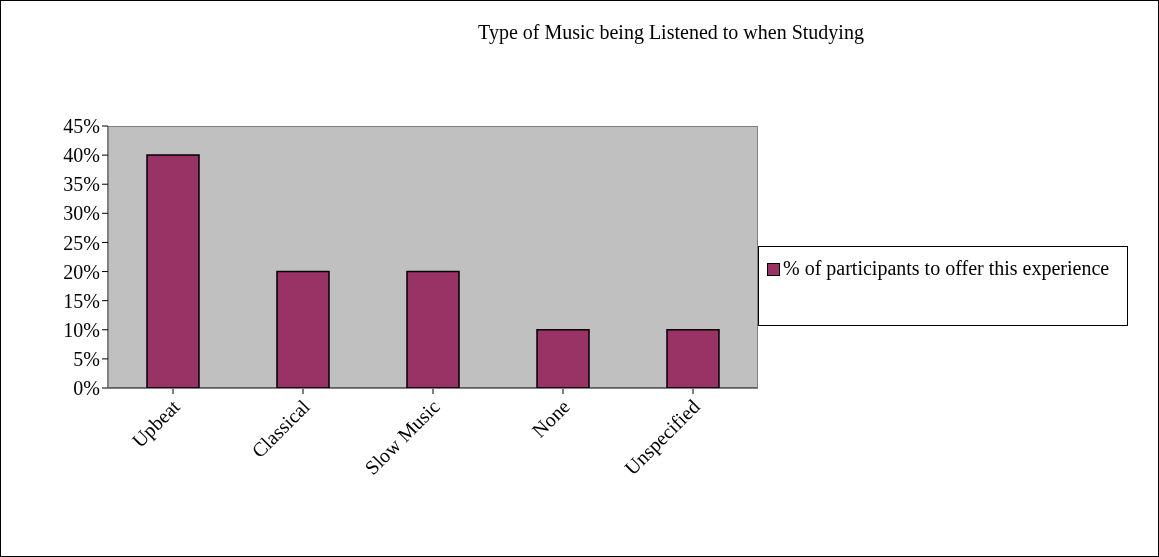 This screenshot has width=1159, height=557. Describe the element at coordinates (81, 184) in the screenshot. I see `y-tick-label: 35%` at that location.